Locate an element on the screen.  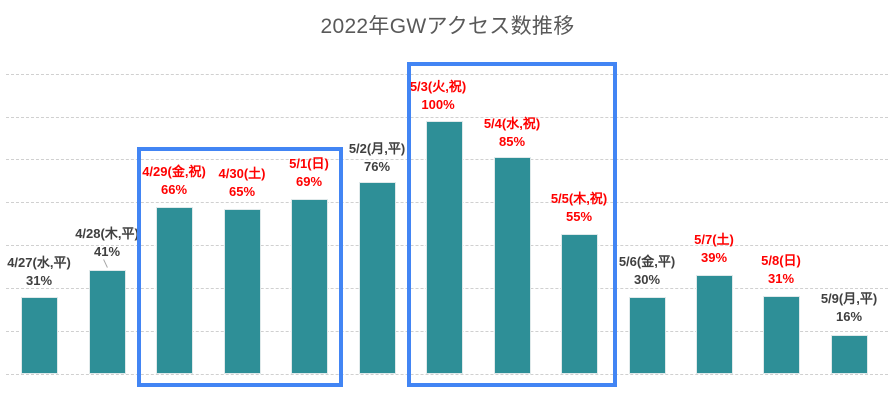
label-date: 5/6(金,平) is located at coordinates (647, 261).